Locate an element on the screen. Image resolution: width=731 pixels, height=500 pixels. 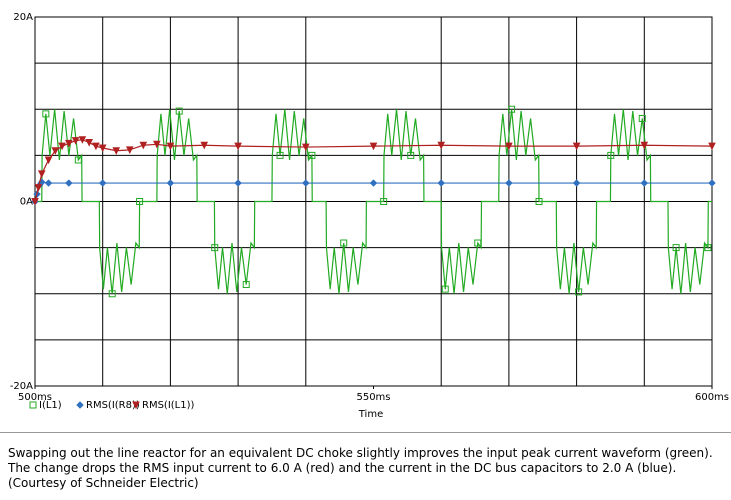
x-axis-label: Time is located at coordinates (370, 414).